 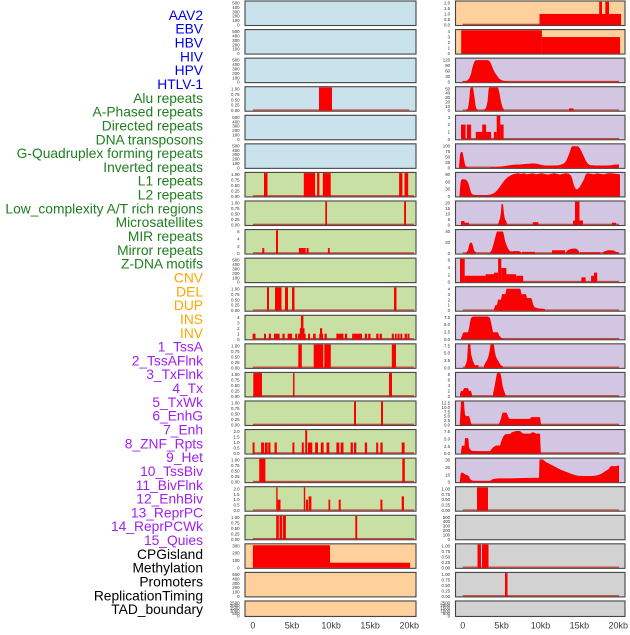 What do you see at coordinates (449, 219) in the screenshot?
I see `svg-text: 5` at bounding box center [449, 219].